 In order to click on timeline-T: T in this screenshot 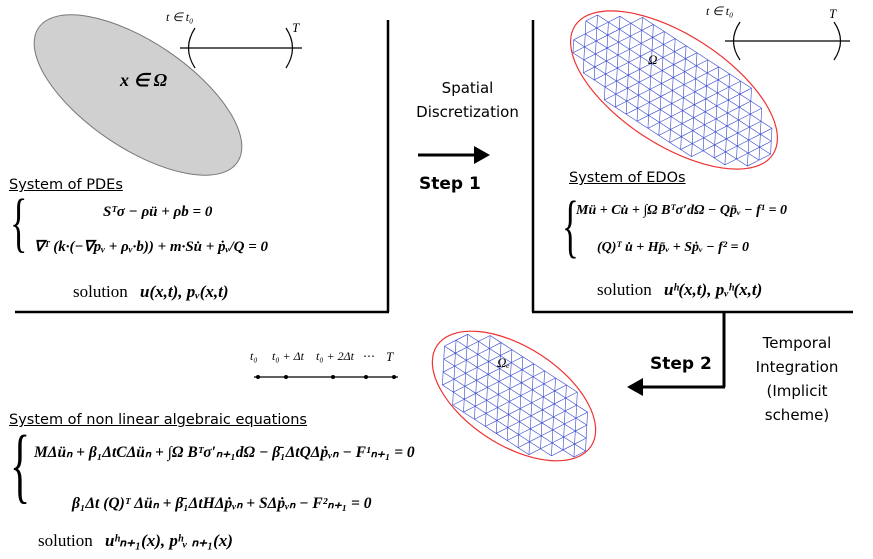, I will do `click(390, 356)`.